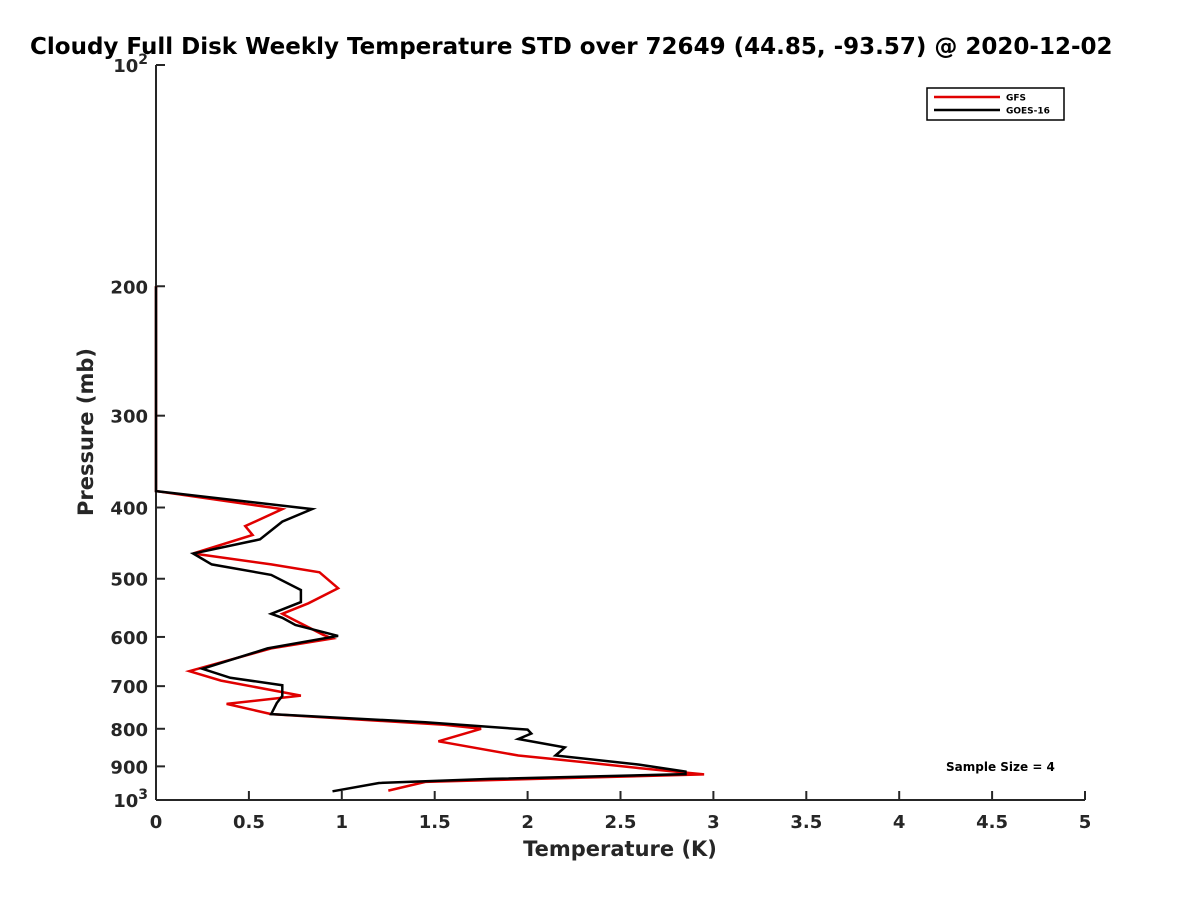 Image resolution: width=1200 pixels, height=900 pixels. I want to click on y-tick-label-base: 700, so click(129, 687).